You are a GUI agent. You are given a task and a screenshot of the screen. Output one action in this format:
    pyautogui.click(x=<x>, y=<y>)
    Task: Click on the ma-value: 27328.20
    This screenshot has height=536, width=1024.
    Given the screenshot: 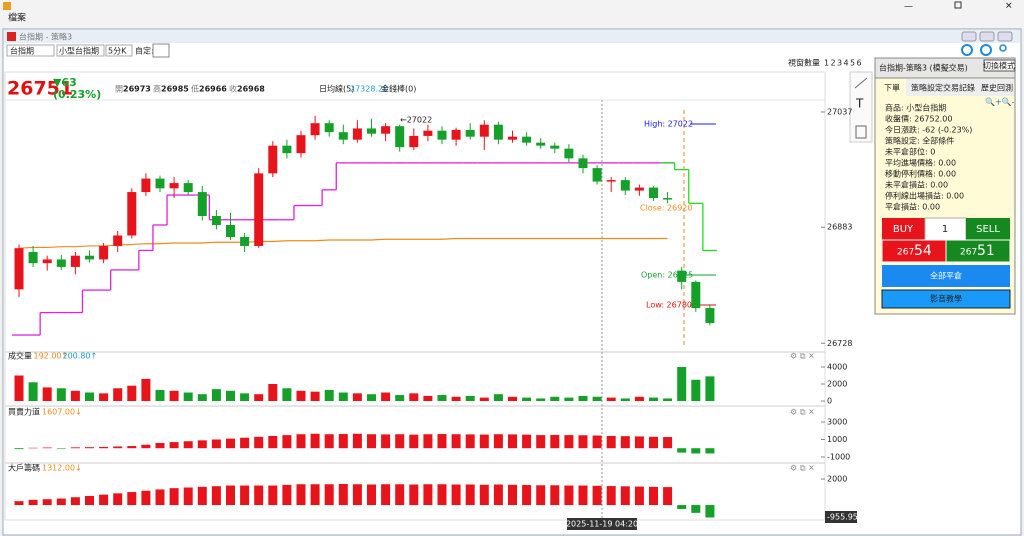 What is the action you would take?
    pyautogui.click(x=369, y=89)
    